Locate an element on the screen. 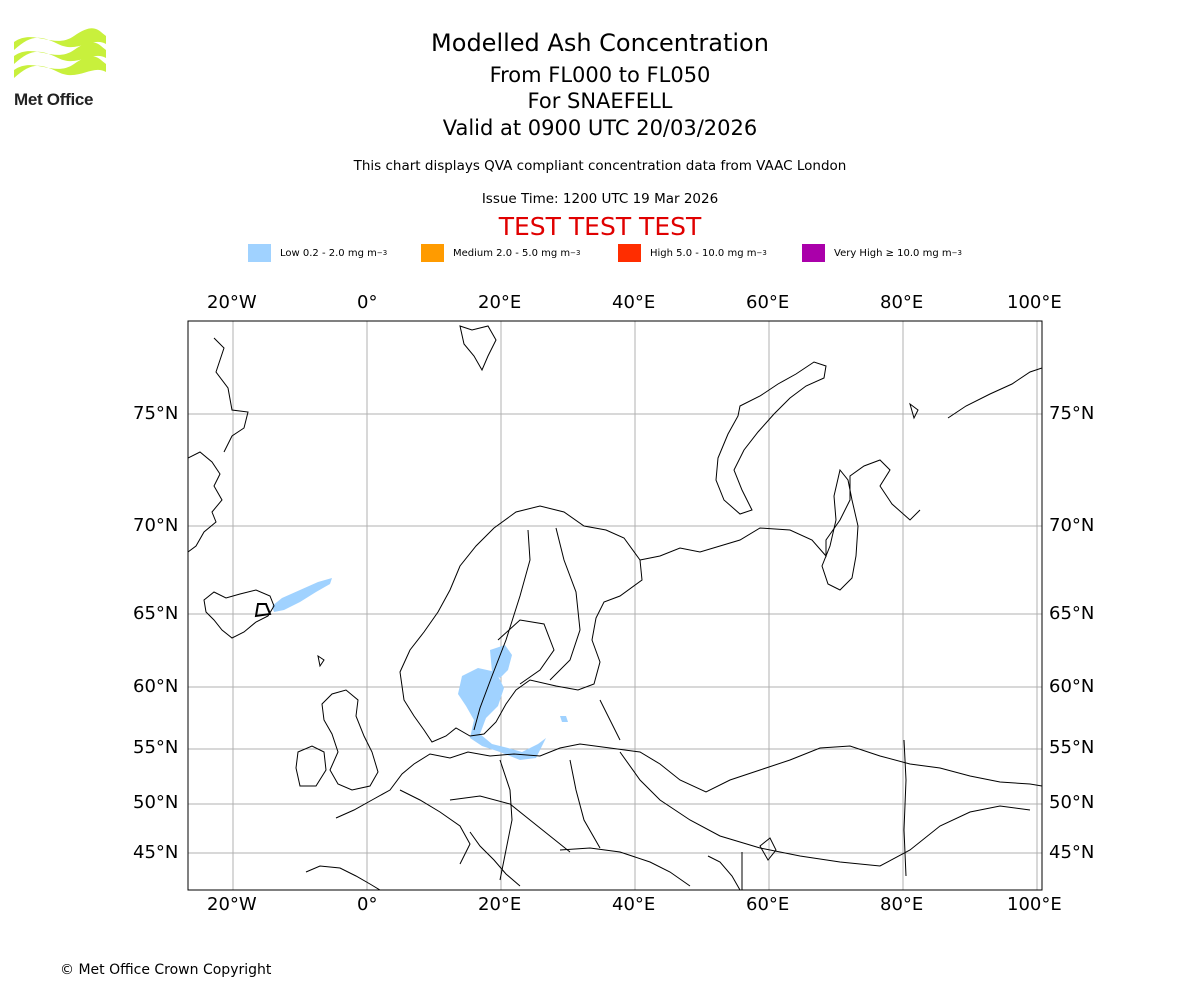 The width and height of the screenshot is (1200, 1000). ash-plume-baltic is located at coordinates (502, 714).